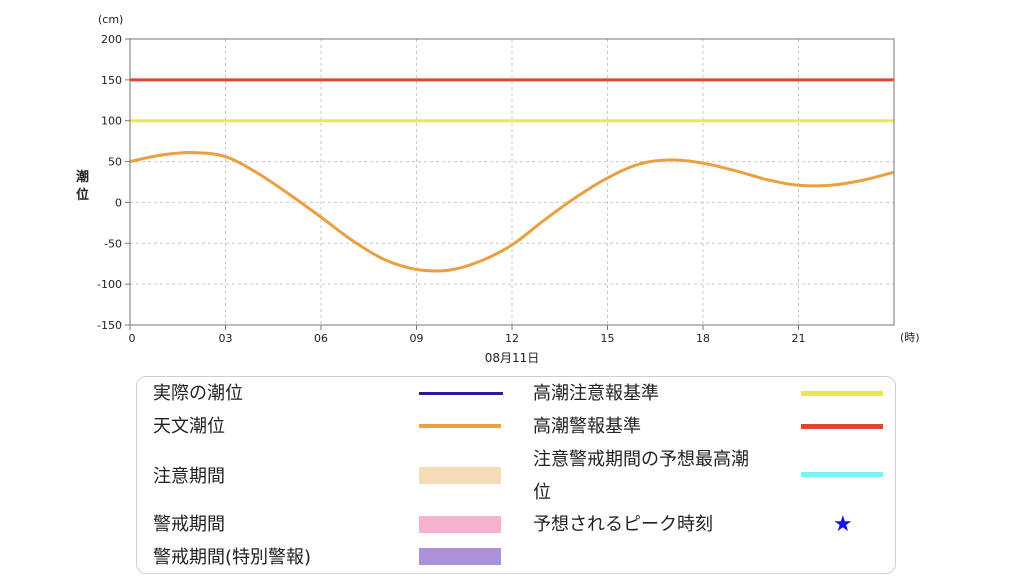  What do you see at coordinates (417, 338) in the screenshot?
I see `x-tick-label: 09` at bounding box center [417, 338].